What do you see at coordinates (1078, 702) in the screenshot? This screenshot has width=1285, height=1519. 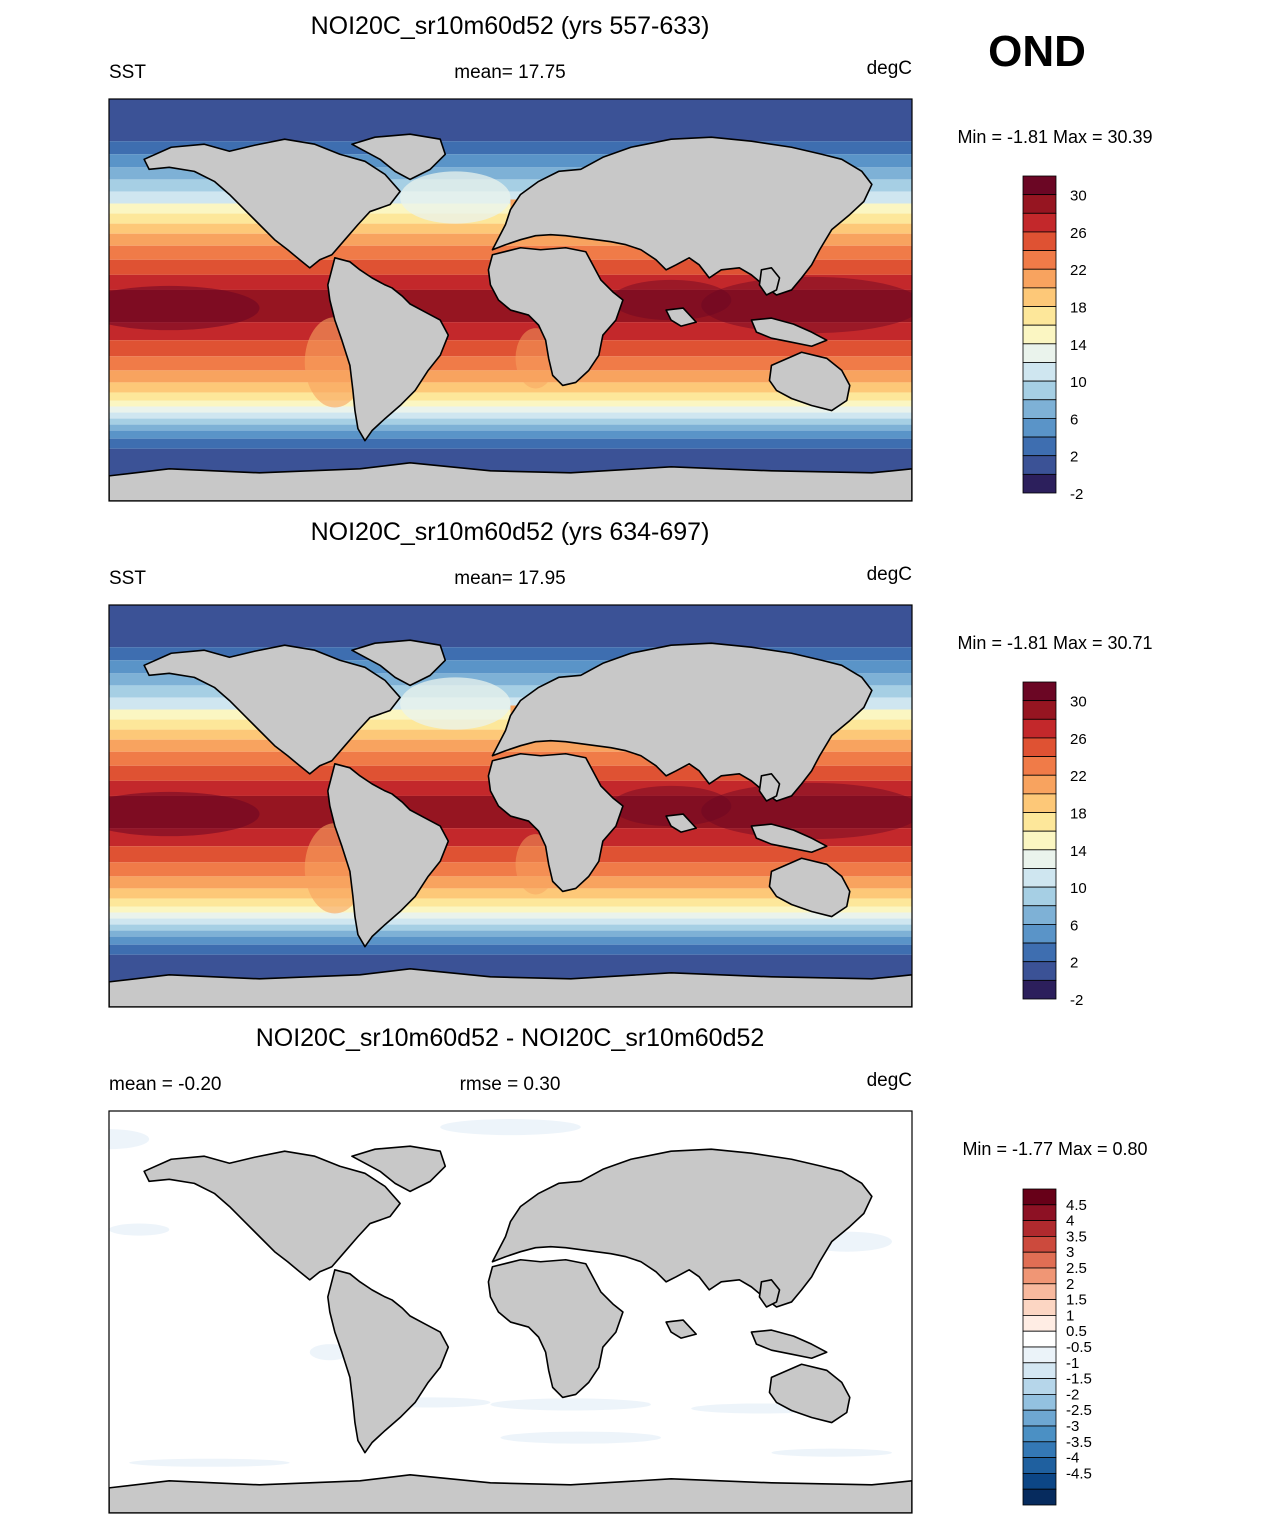 I see `colorbar-tick-label: 30` at bounding box center [1078, 702].